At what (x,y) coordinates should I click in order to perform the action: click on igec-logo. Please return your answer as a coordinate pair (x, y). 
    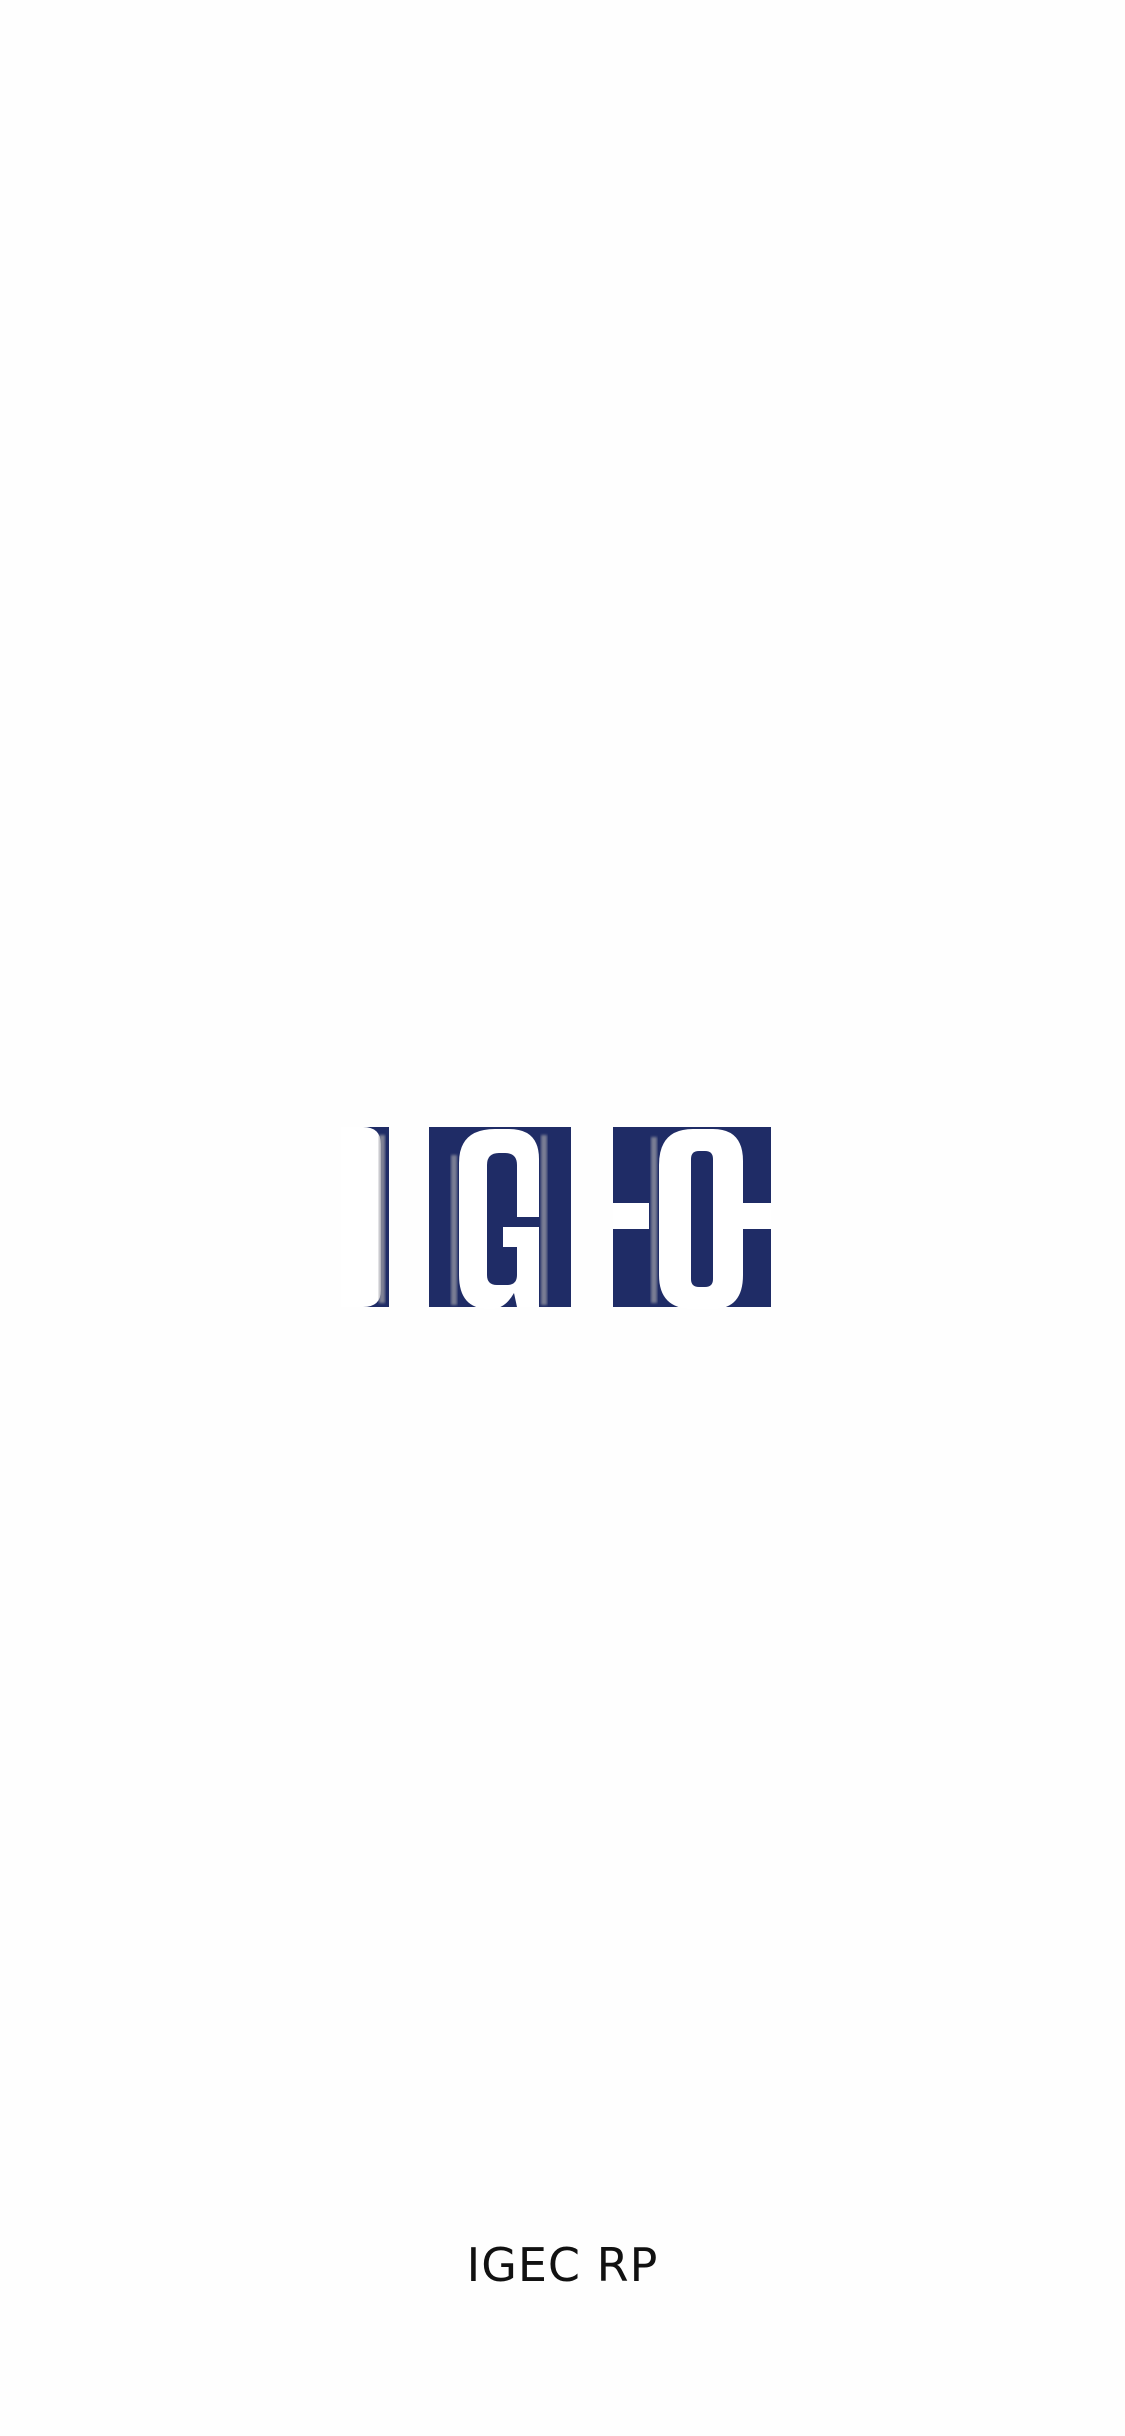
    Looking at the image, I should click on (556, 1217).